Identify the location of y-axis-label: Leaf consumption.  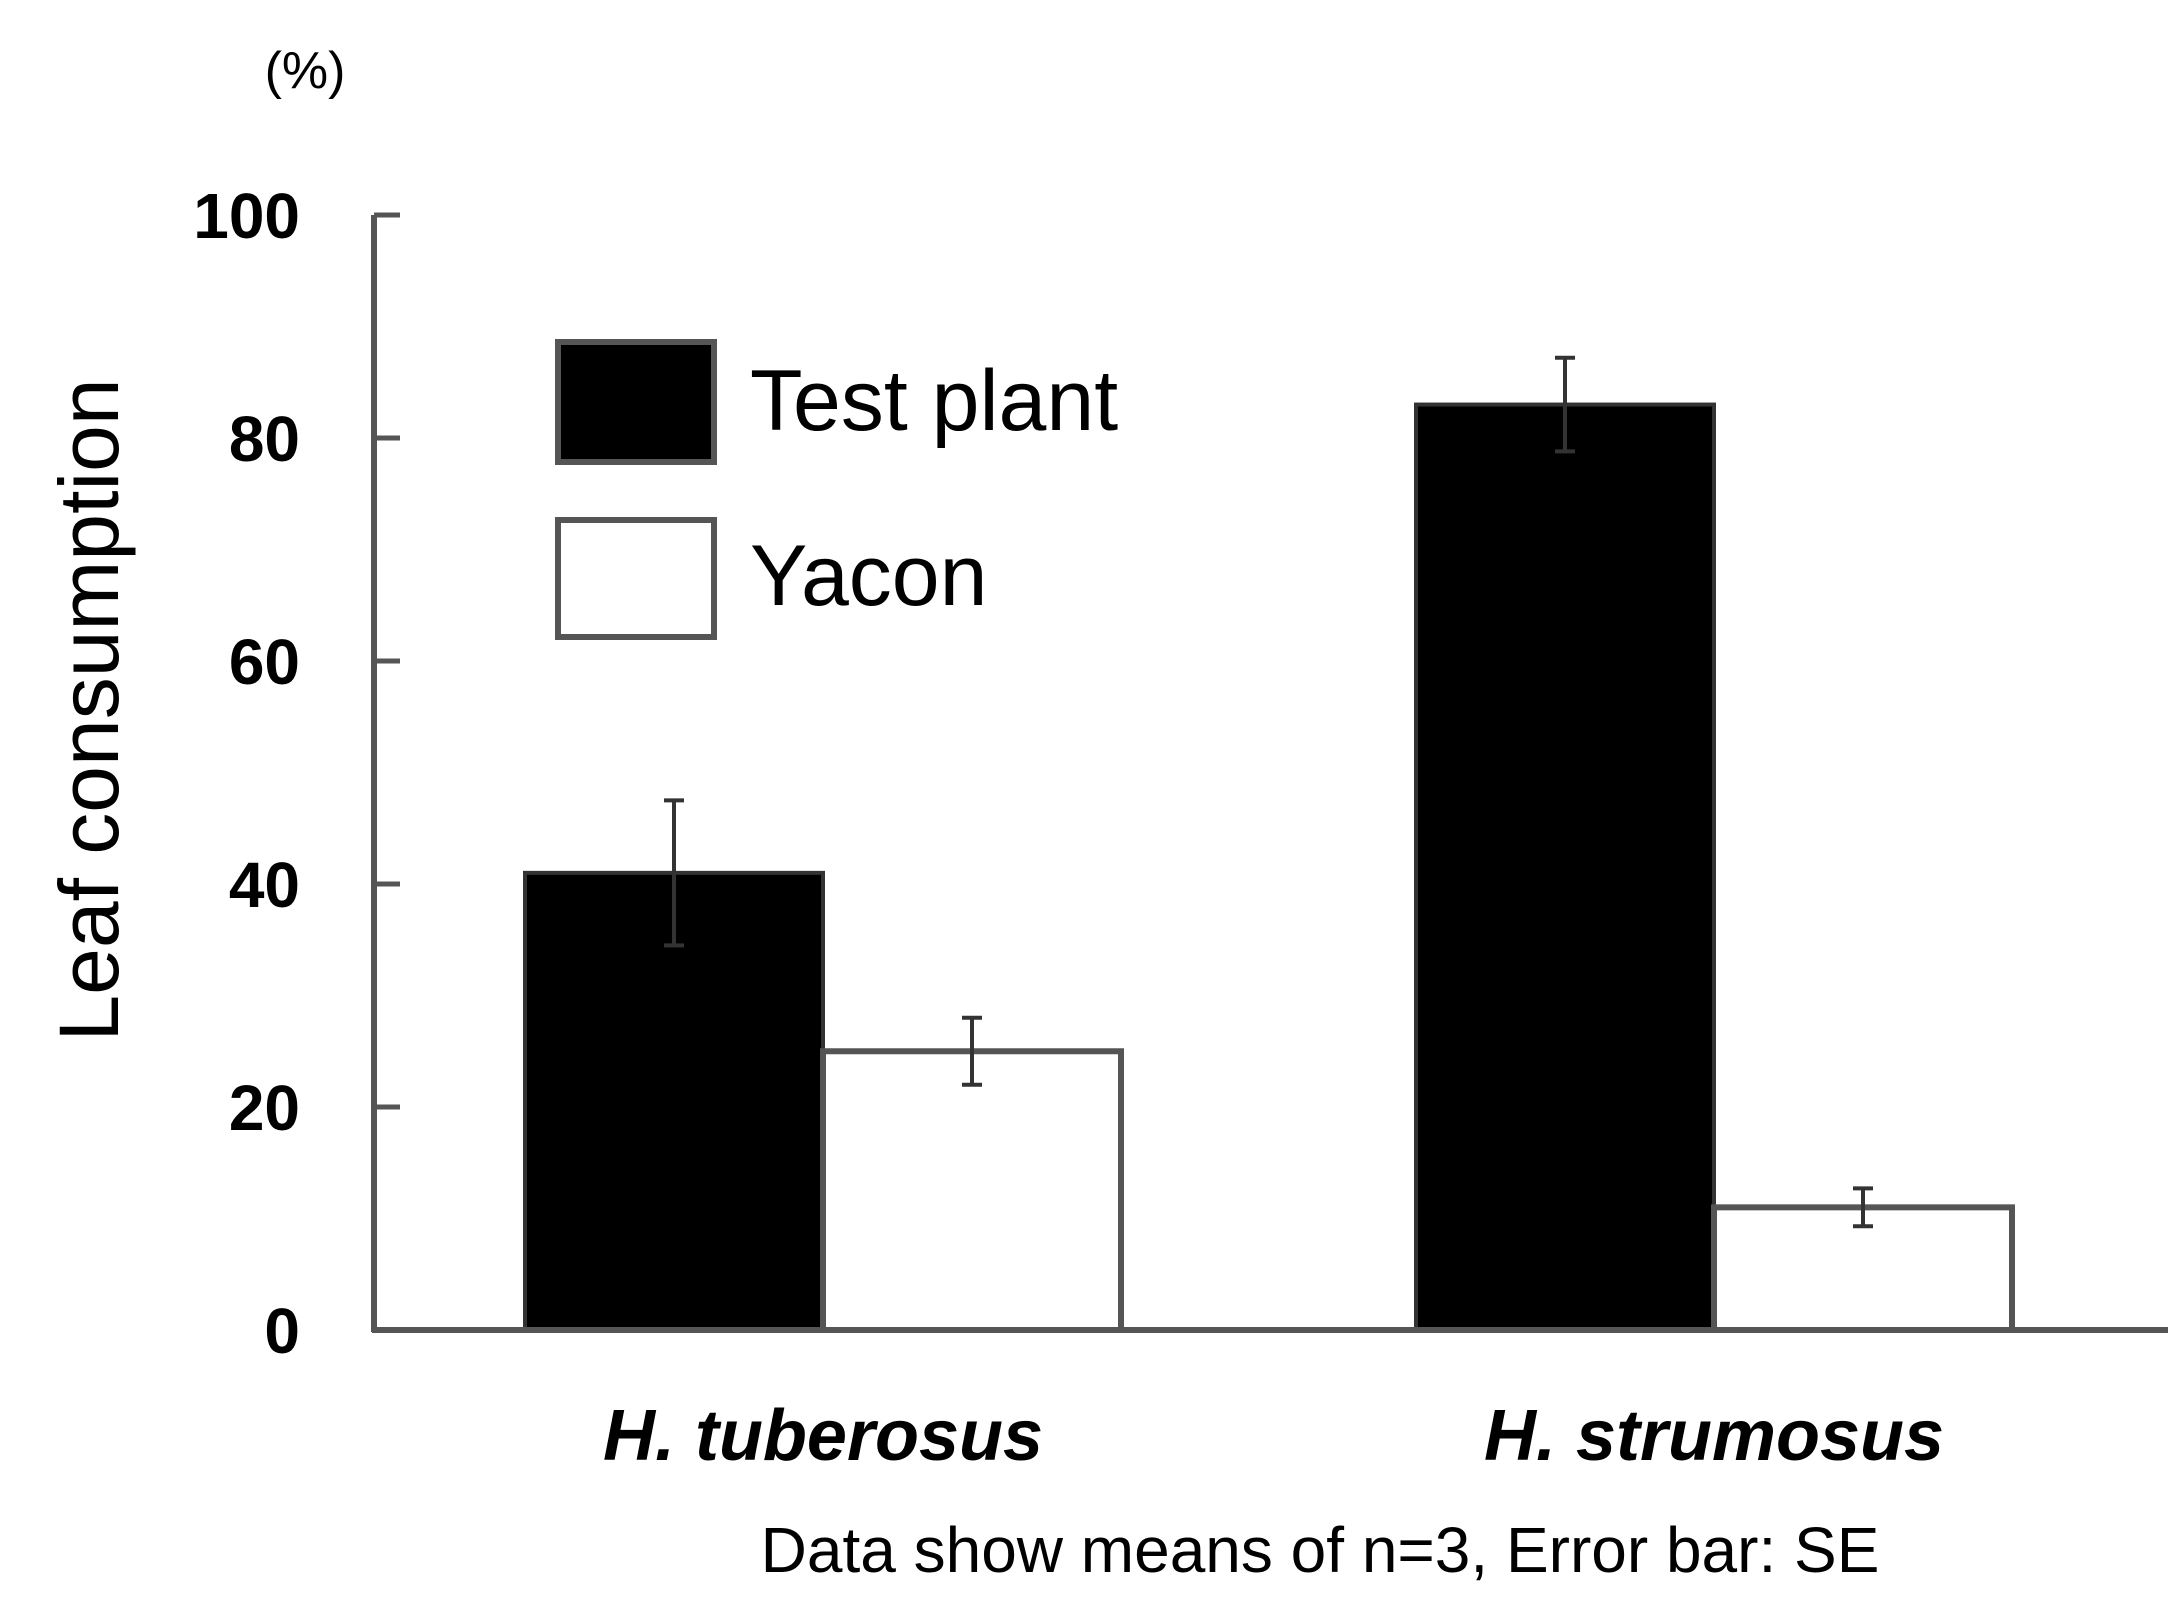
(89, 709).